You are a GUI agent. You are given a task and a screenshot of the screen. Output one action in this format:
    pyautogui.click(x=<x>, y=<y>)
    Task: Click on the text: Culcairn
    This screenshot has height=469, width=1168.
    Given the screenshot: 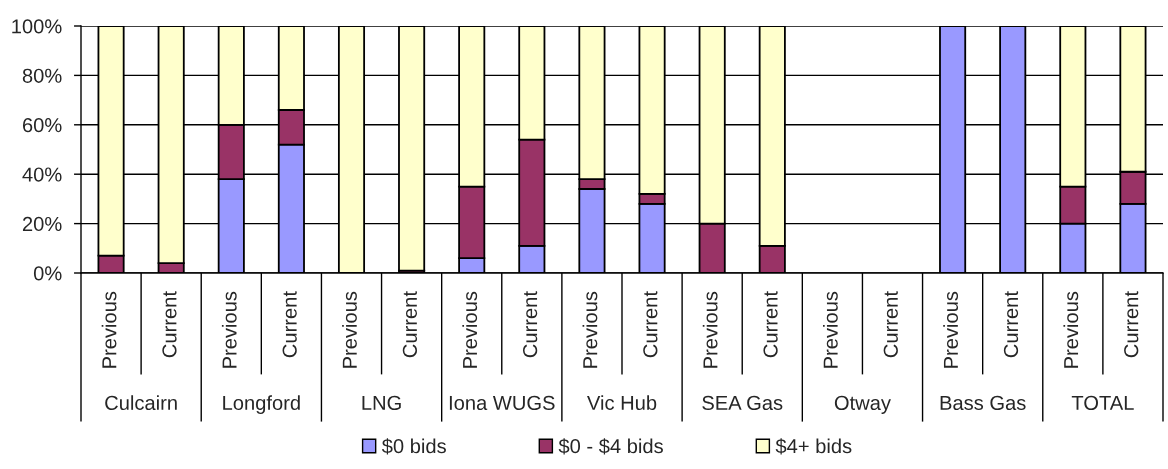 What is the action you would take?
    pyautogui.click(x=141, y=403)
    